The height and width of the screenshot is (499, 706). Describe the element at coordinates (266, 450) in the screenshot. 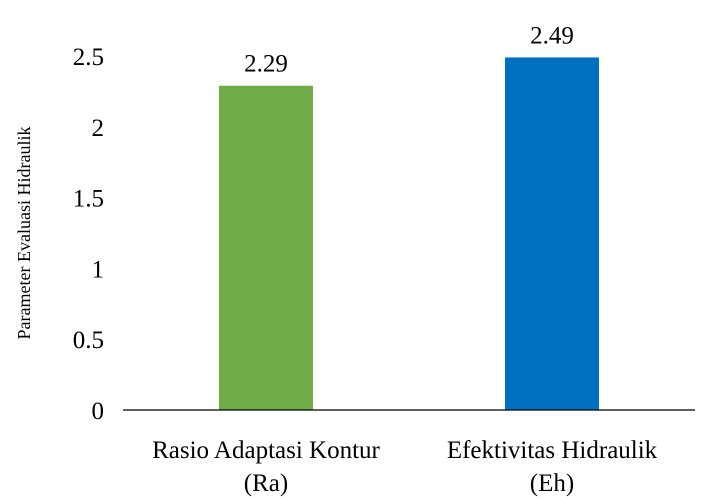

I see `category-label: Rasio Adaptasi Kontur` at that location.